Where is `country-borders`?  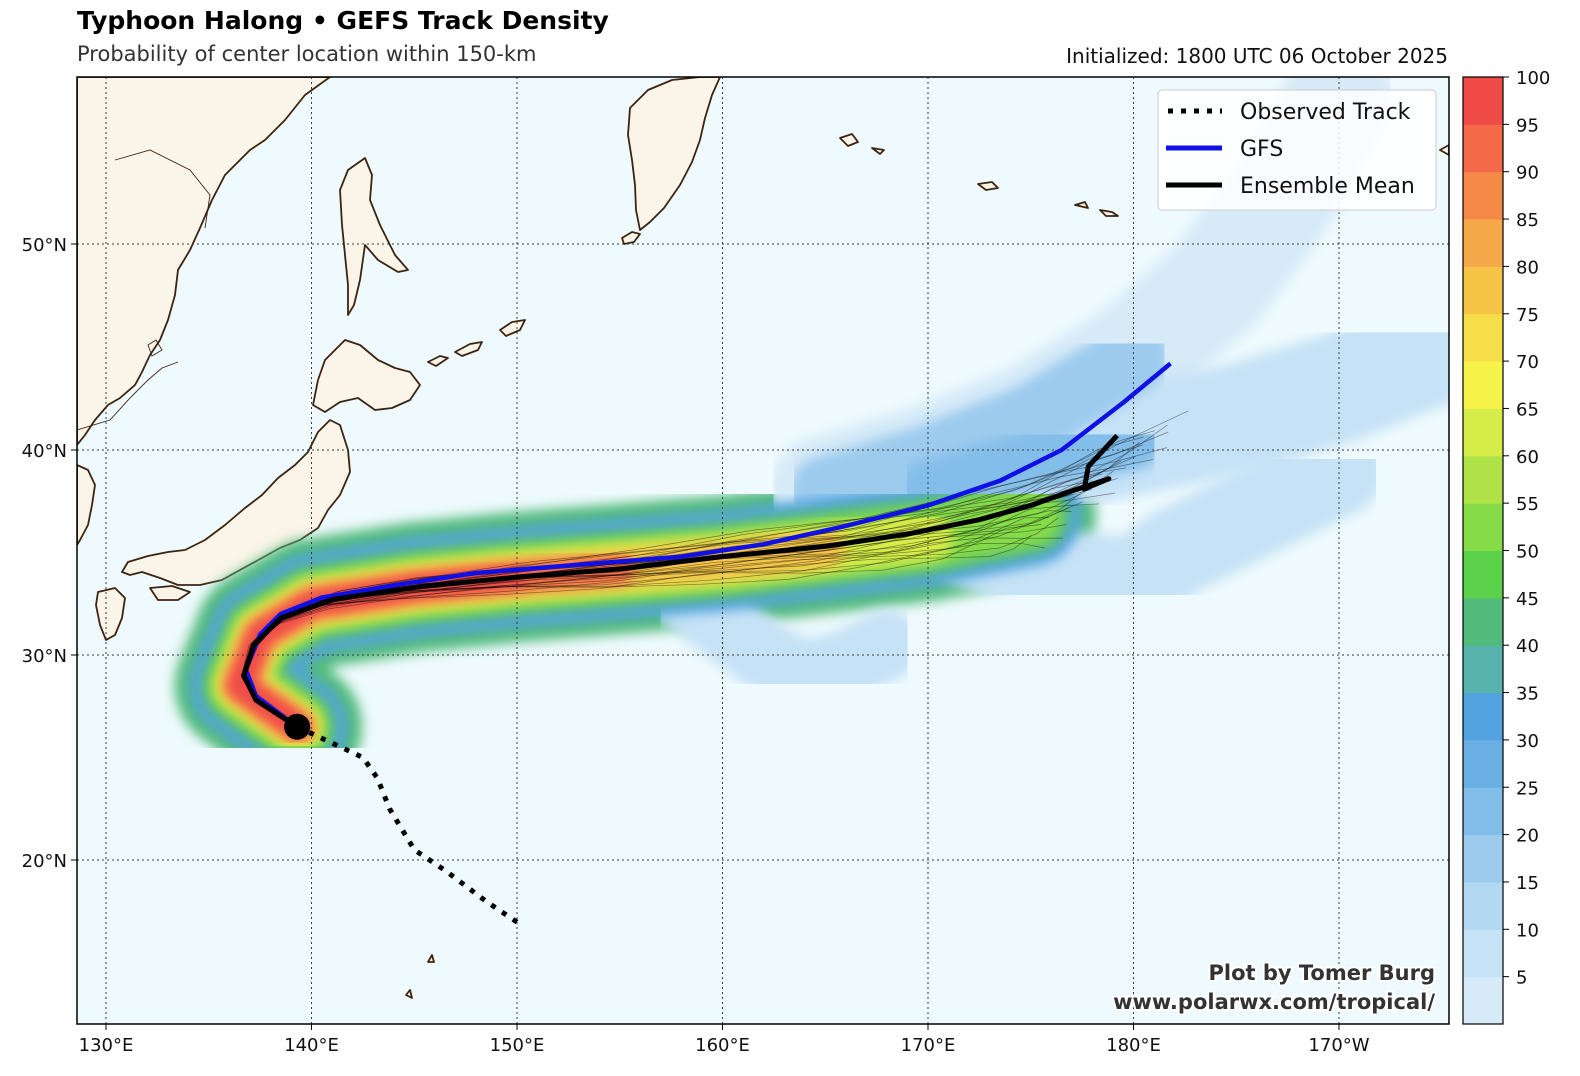
country-borders is located at coordinates (144, 290).